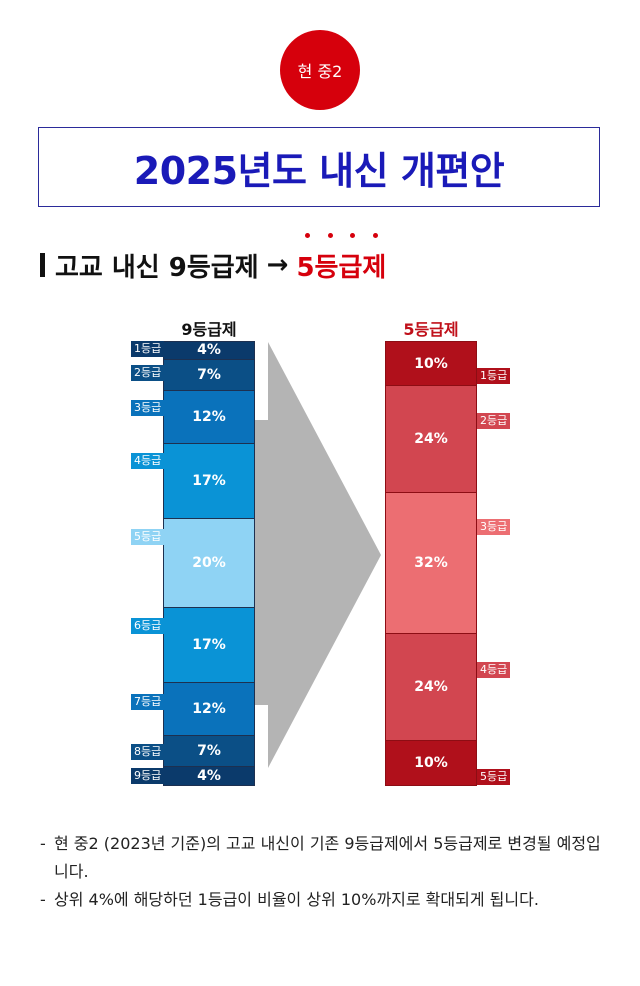  I want to click on subtitle-highlight: 5등급제, so click(341, 258).